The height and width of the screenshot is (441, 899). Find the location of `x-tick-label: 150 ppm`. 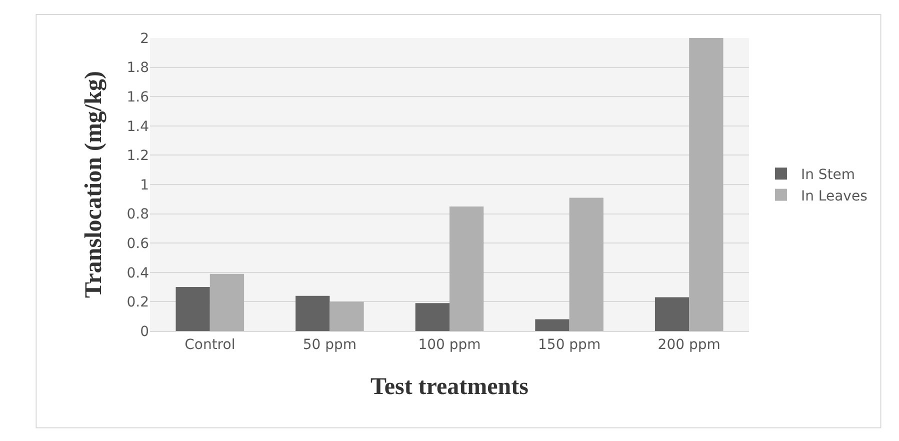

x-tick-label: 150 ppm is located at coordinates (569, 344).